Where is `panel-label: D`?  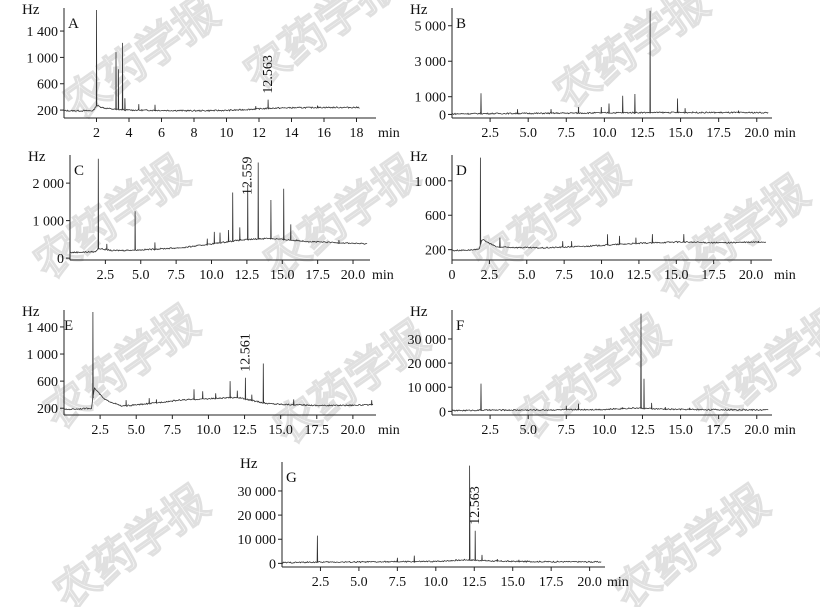 panel-label: D is located at coordinates (461, 171).